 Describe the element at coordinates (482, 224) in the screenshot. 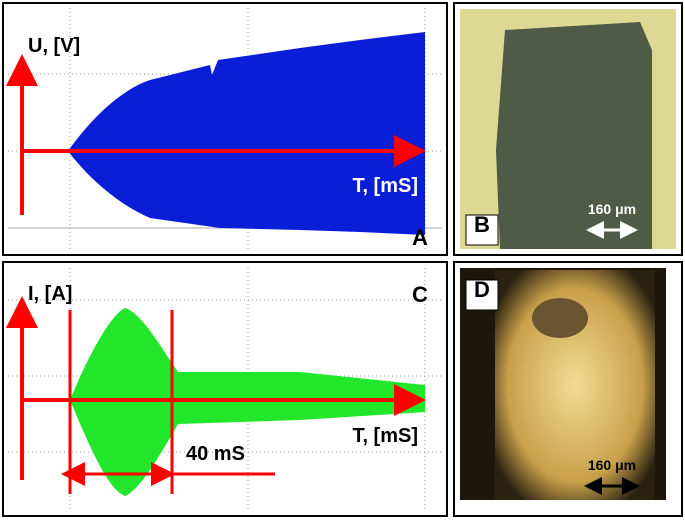

I see `panel-letter: B` at that location.